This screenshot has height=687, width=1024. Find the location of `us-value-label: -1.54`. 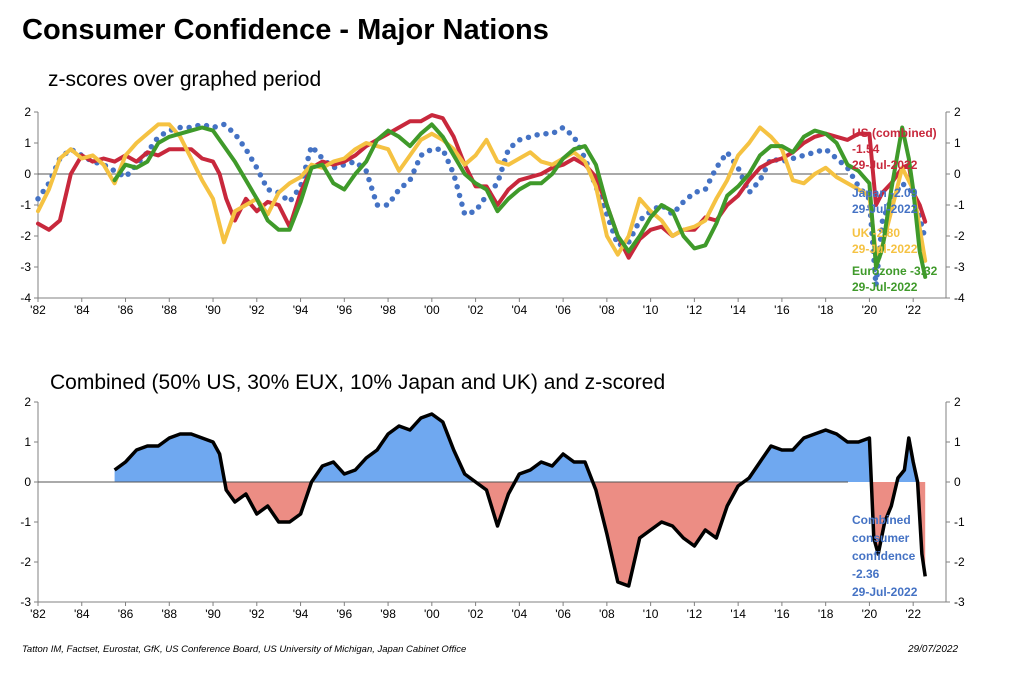

us-value-label: -1.54 is located at coordinates (866, 149).